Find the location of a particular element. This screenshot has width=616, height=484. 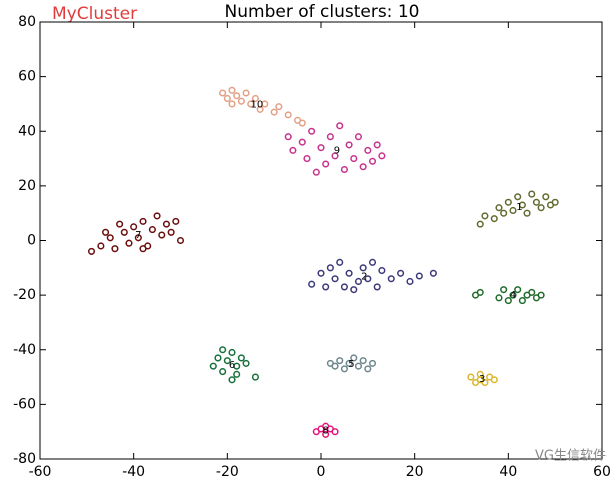

cluster-label: 6 is located at coordinates (232, 365).